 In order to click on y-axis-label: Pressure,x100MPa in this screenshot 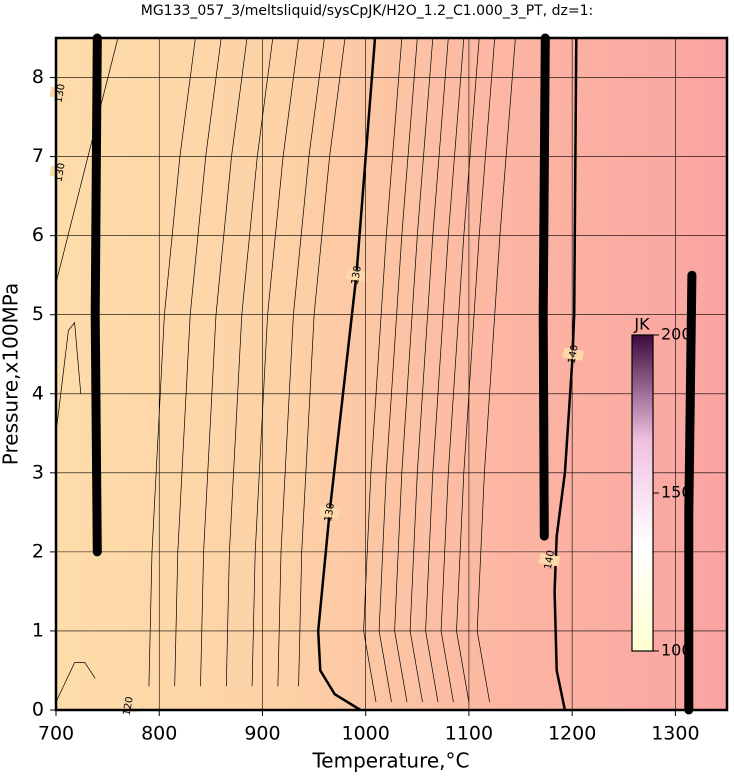, I will do `click(11, 374)`.